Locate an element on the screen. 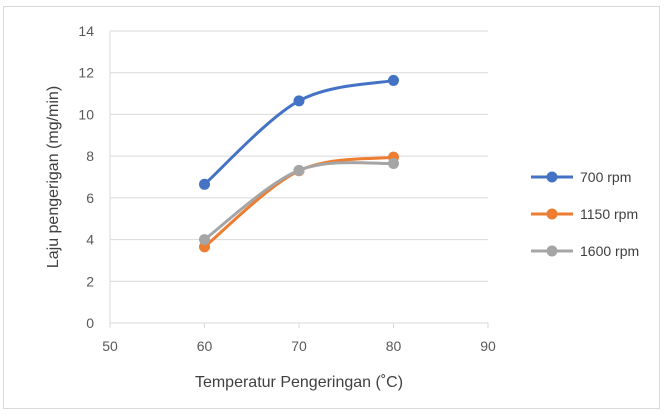  legend-marker-1150-rpm is located at coordinates (552, 214).